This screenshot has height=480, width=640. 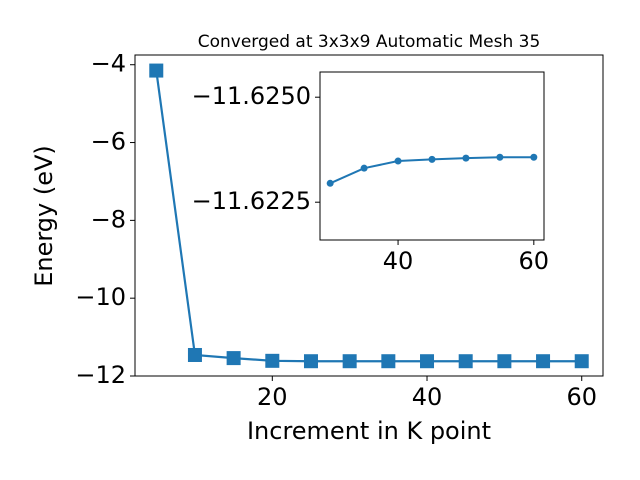 I want to click on y-tick-label: −10, so click(x=100, y=297).